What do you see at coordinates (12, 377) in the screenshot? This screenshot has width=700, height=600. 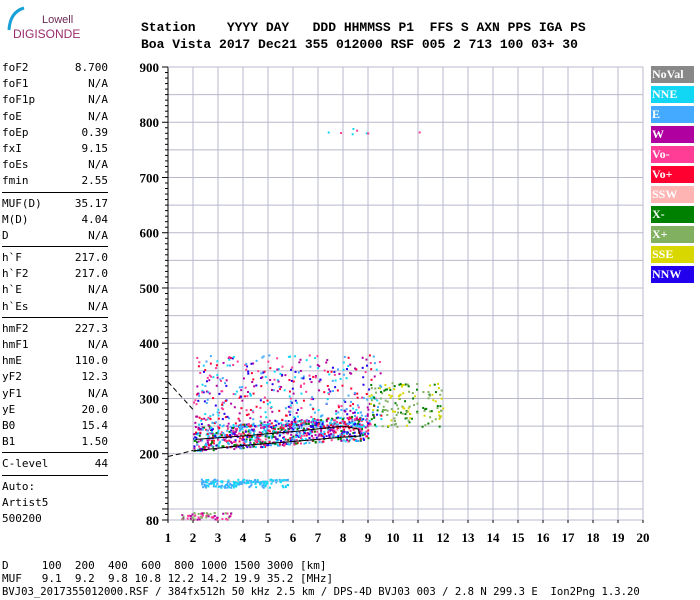 I see `param-name: yF2` at bounding box center [12, 377].